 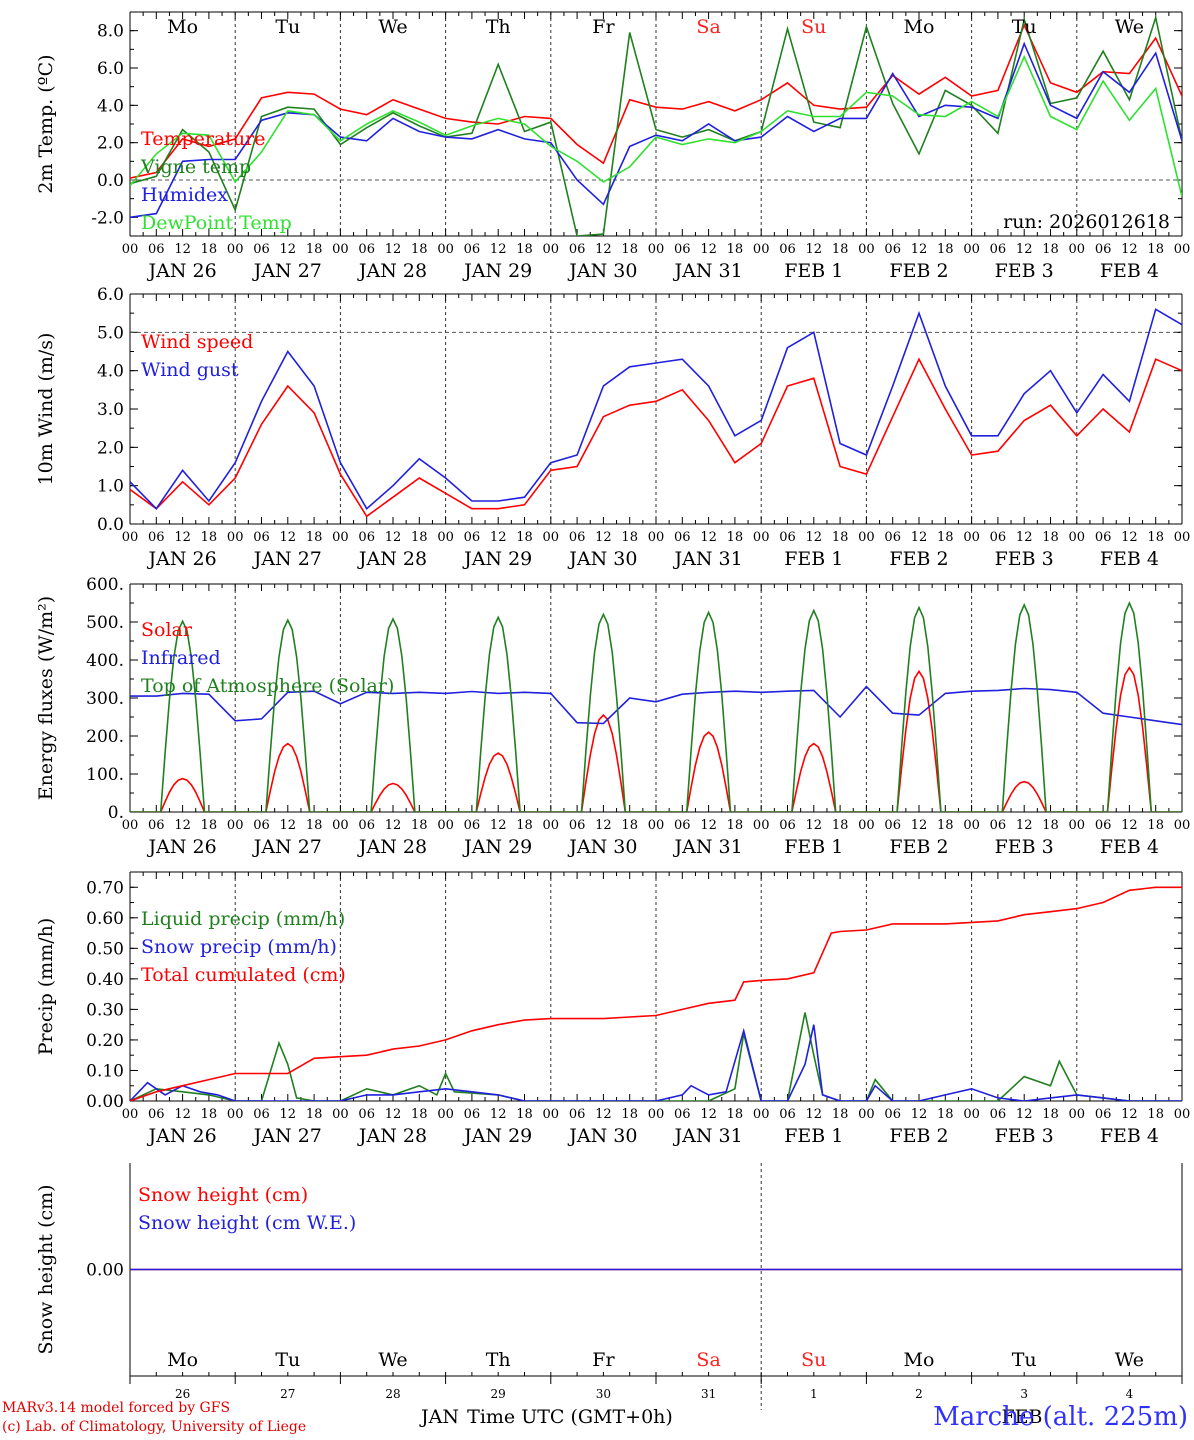 What do you see at coordinates (813, 847) in the screenshot?
I see `date-label: FEB 1` at bounding box center [813, 847].